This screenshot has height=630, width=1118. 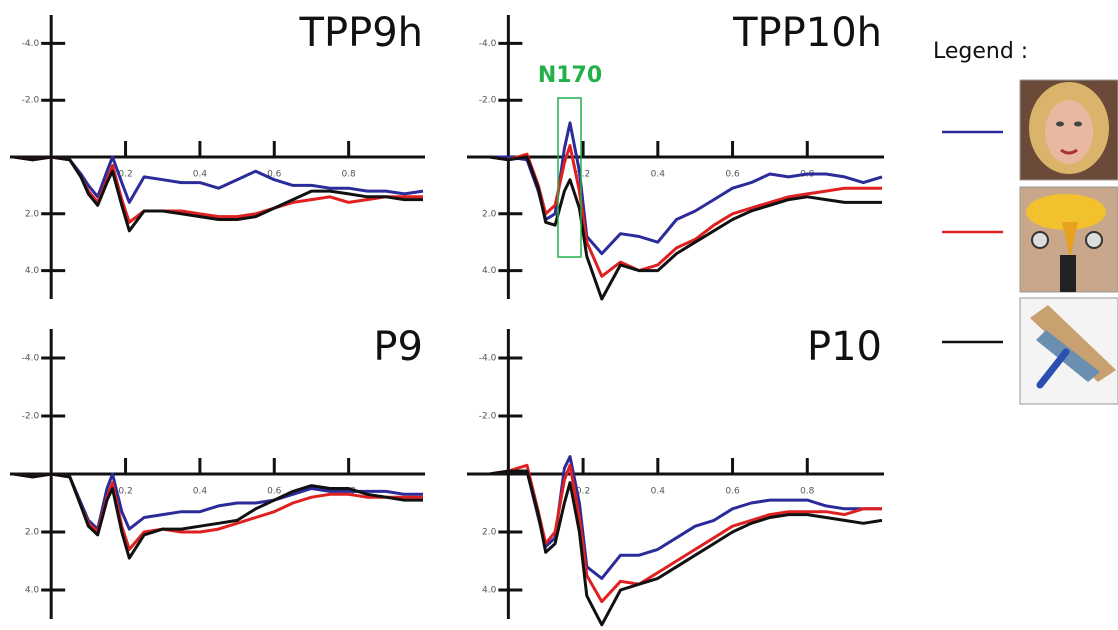 I want to click on panel-title: P9, so click(x=398, y=347).